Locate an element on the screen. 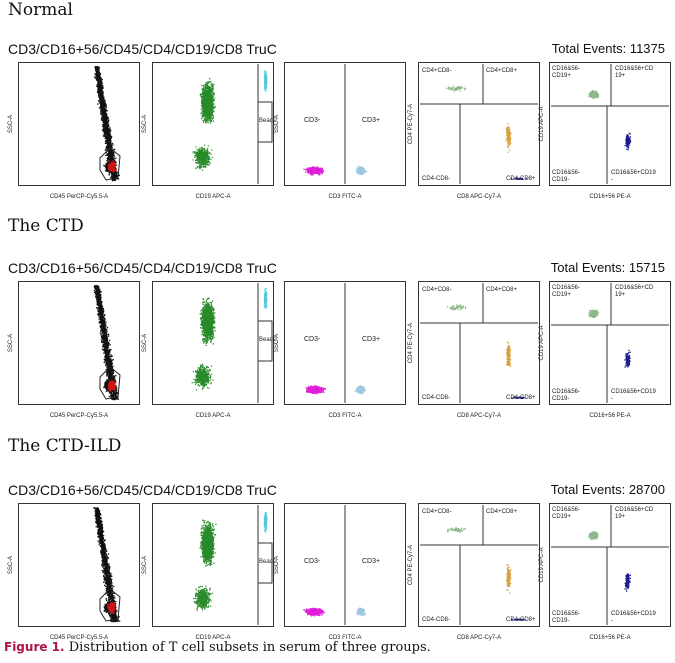 Image resolution: width=675 pixels, height=663 pixels. lymphocyte-gate is located at coordinates (110, 605).